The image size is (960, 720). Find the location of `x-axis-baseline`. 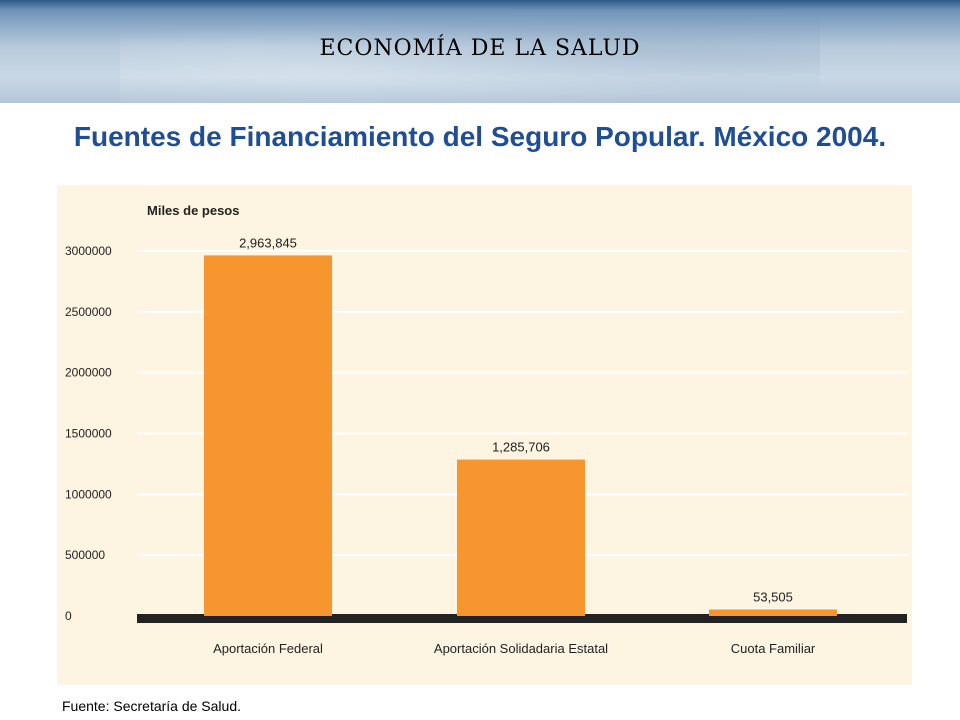

x-axis-baseline is located at coordinates (522, 618).